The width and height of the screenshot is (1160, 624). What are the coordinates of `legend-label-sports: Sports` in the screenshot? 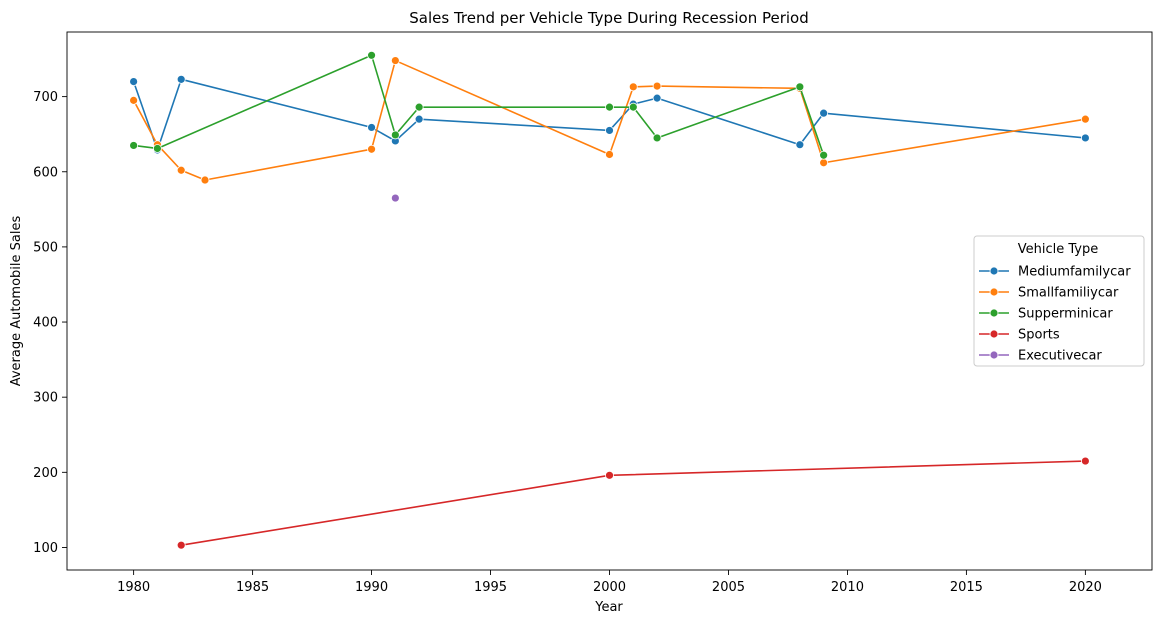 It's located at (1039, 335).